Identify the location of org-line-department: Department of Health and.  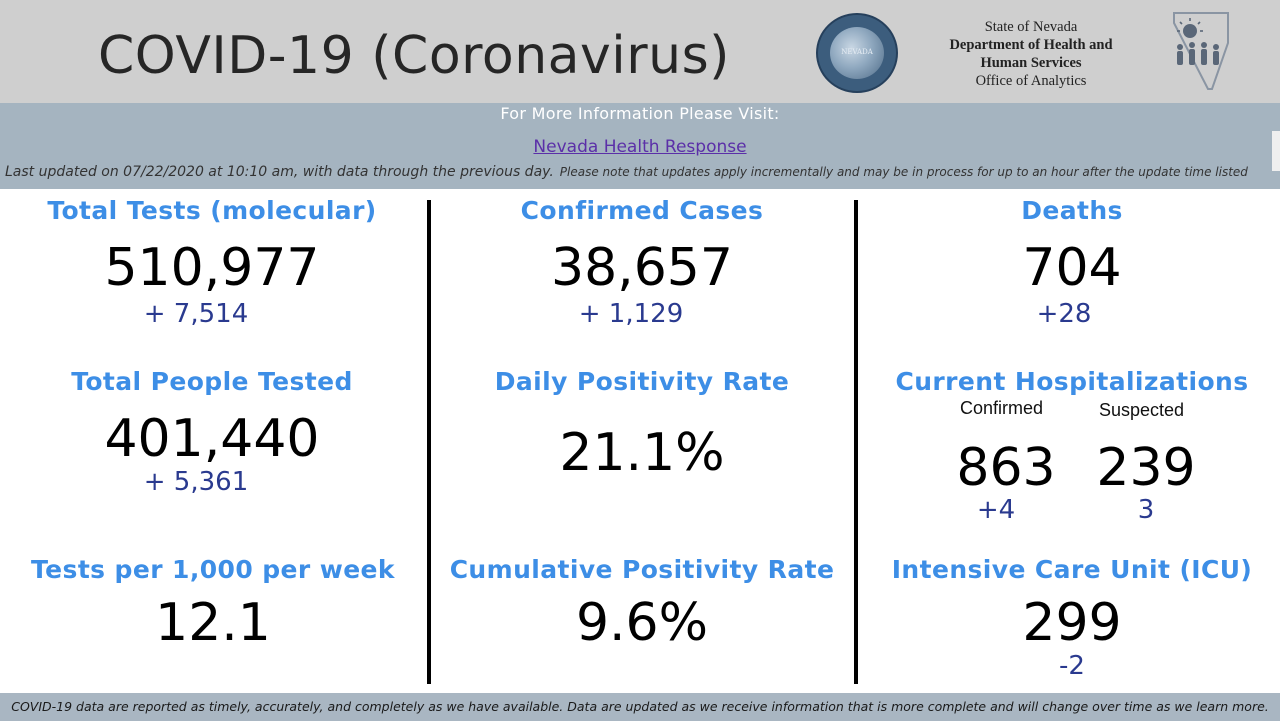
(1031, 45).